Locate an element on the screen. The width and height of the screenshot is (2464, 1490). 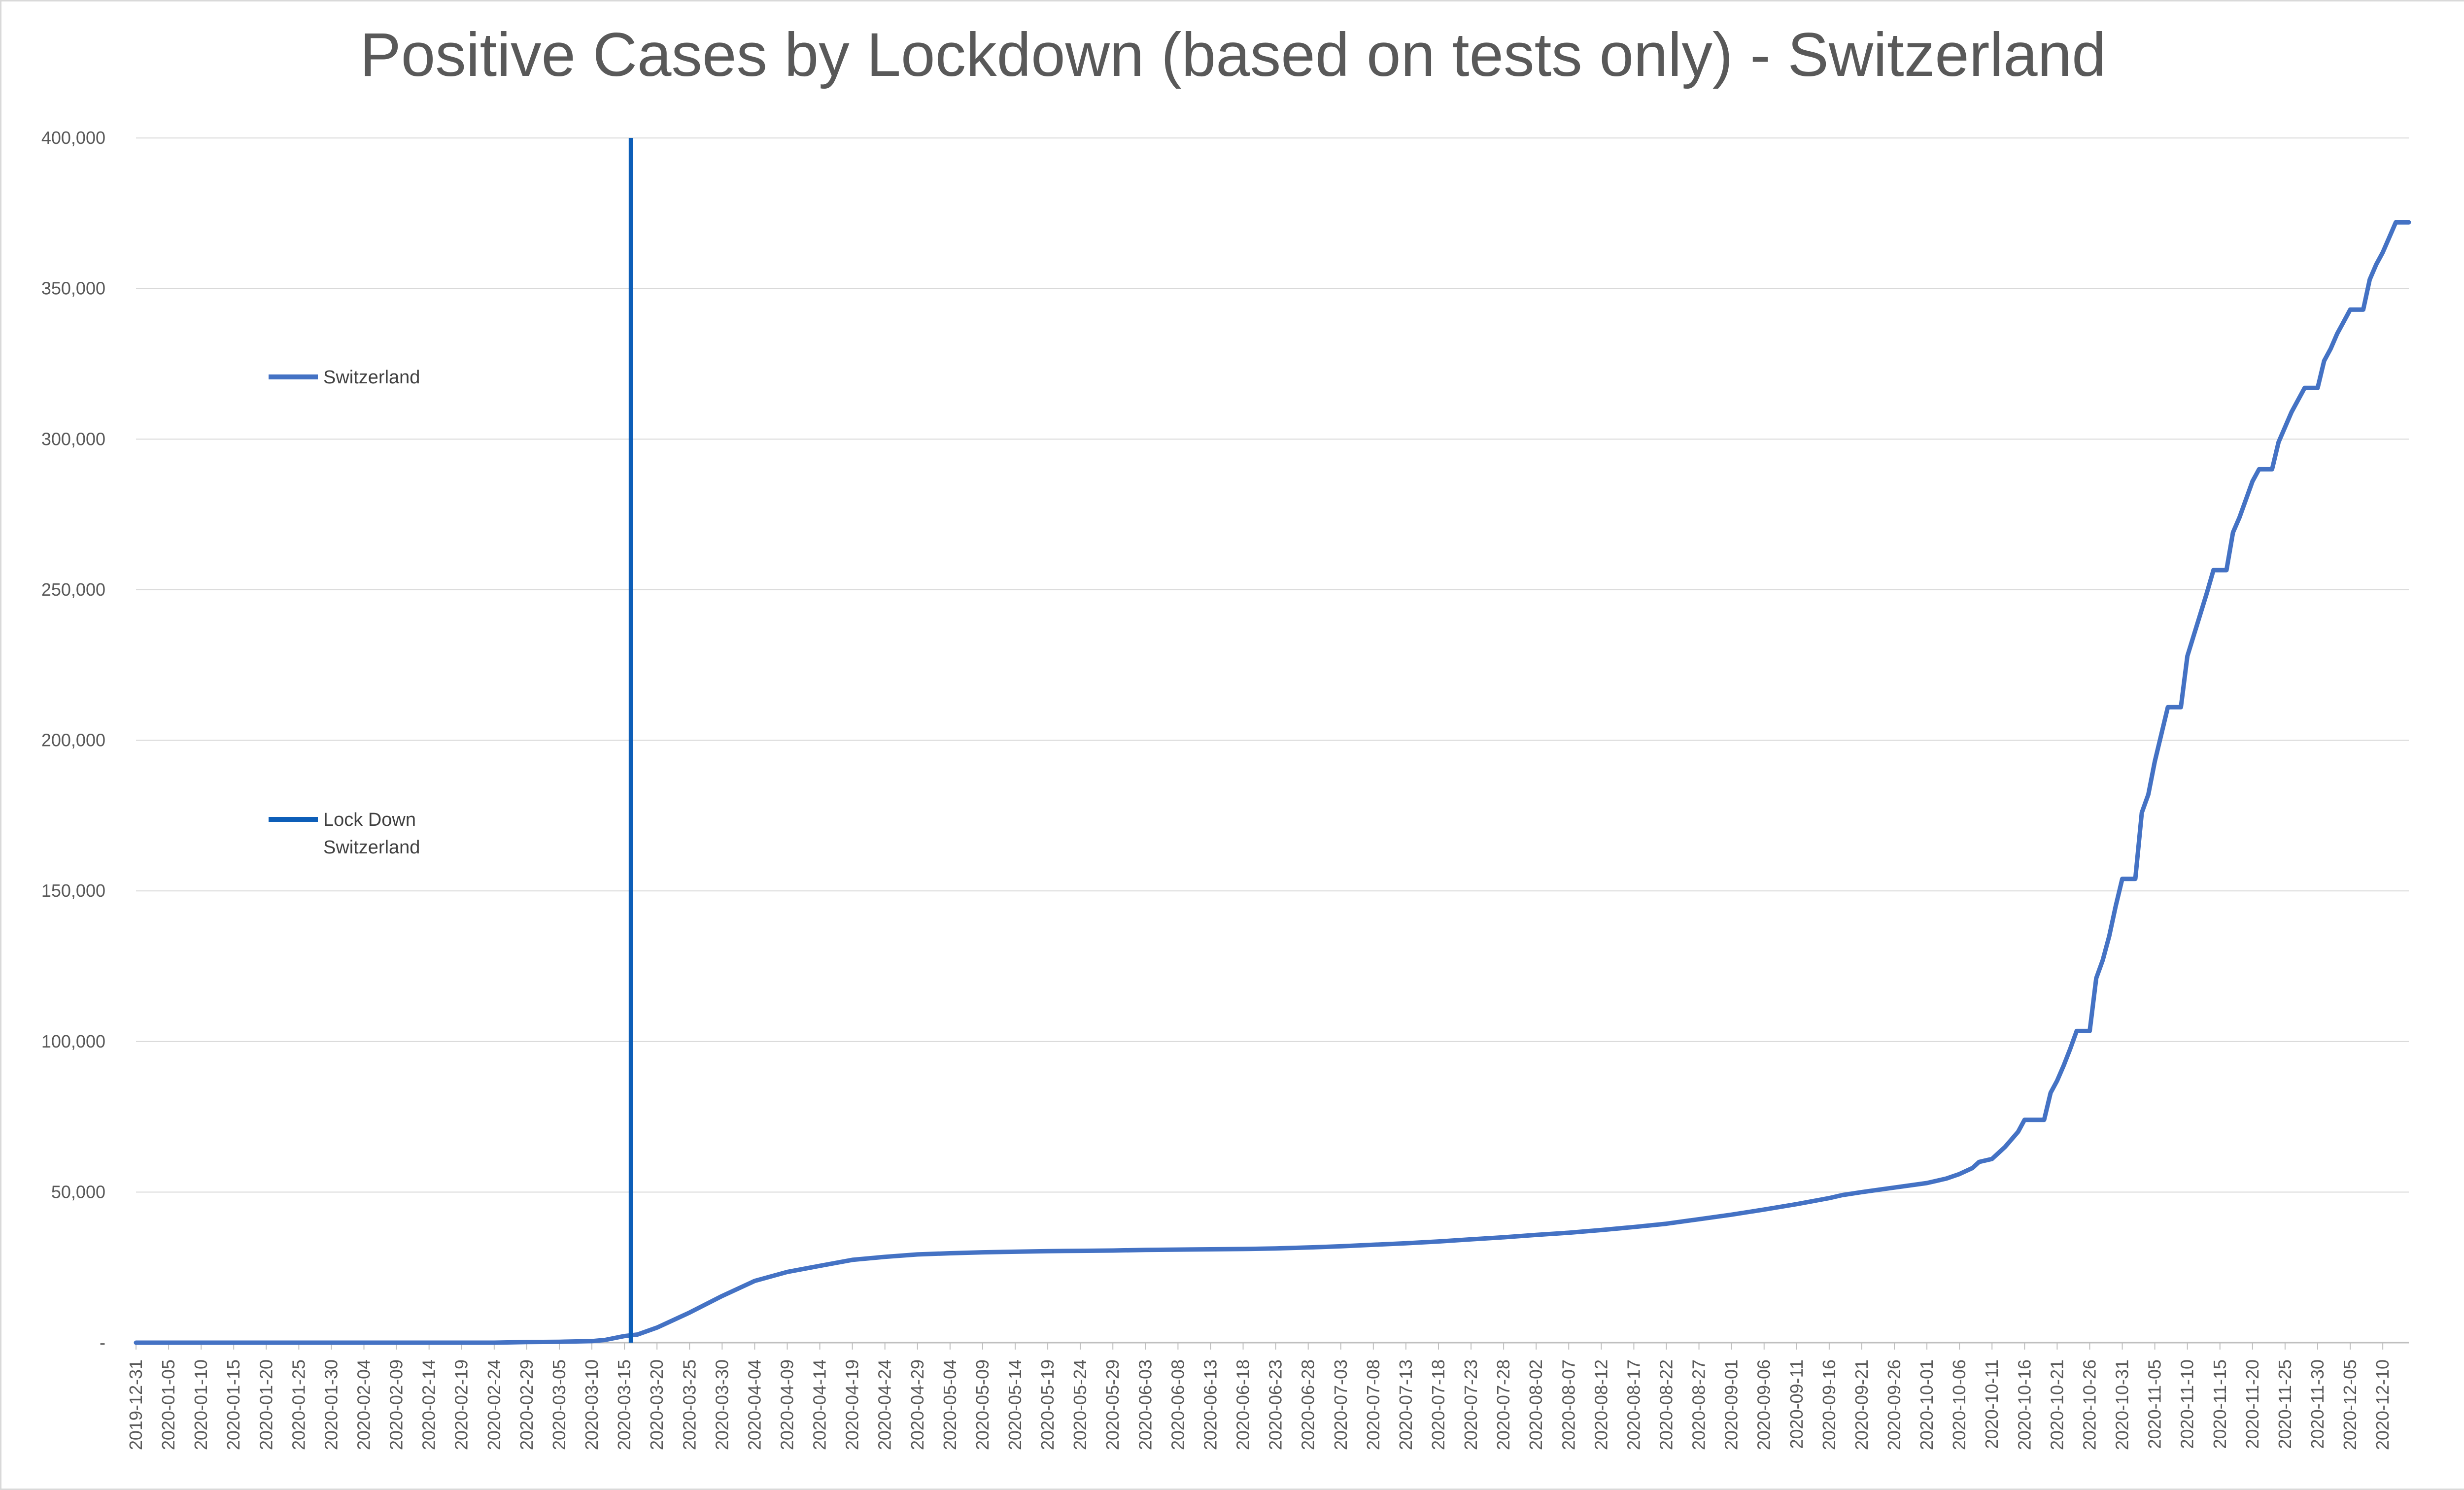
y-tick-label: 250,000 is located at coordinates (73, 589).